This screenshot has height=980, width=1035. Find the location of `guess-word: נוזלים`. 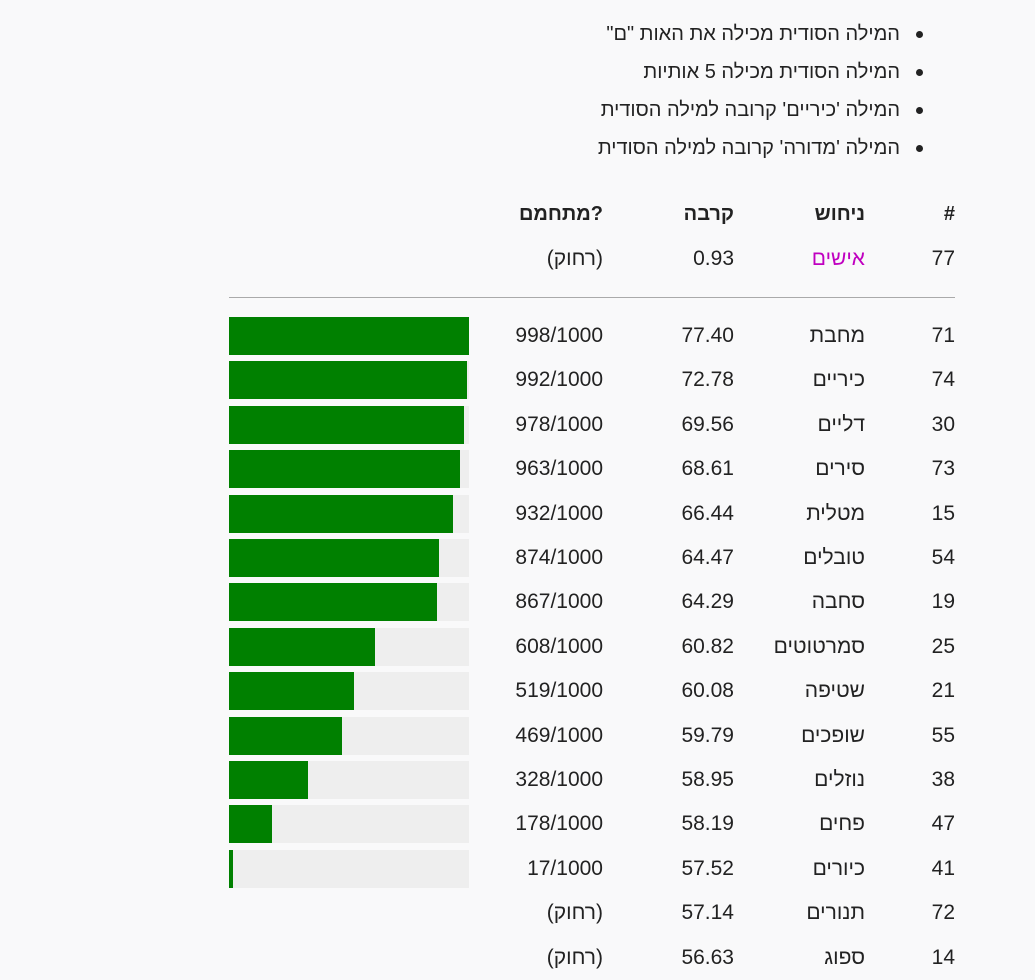

guess-word: נוזלים is located at coordinates (839, 779).